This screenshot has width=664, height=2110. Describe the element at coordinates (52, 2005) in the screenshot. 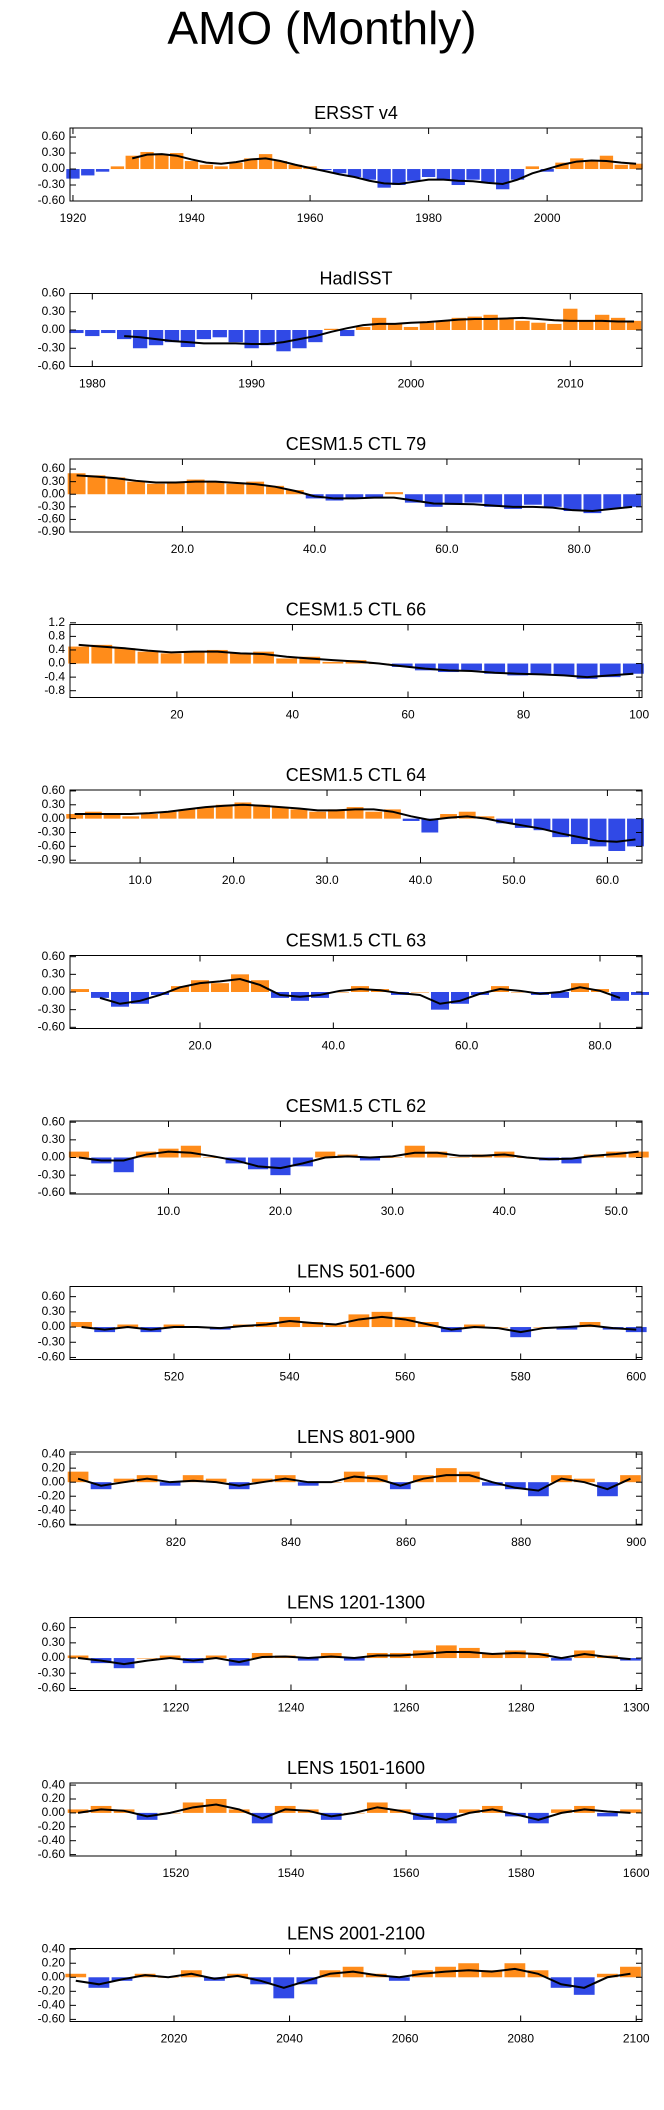

I see `y-tick-label: -0.40` at that location.